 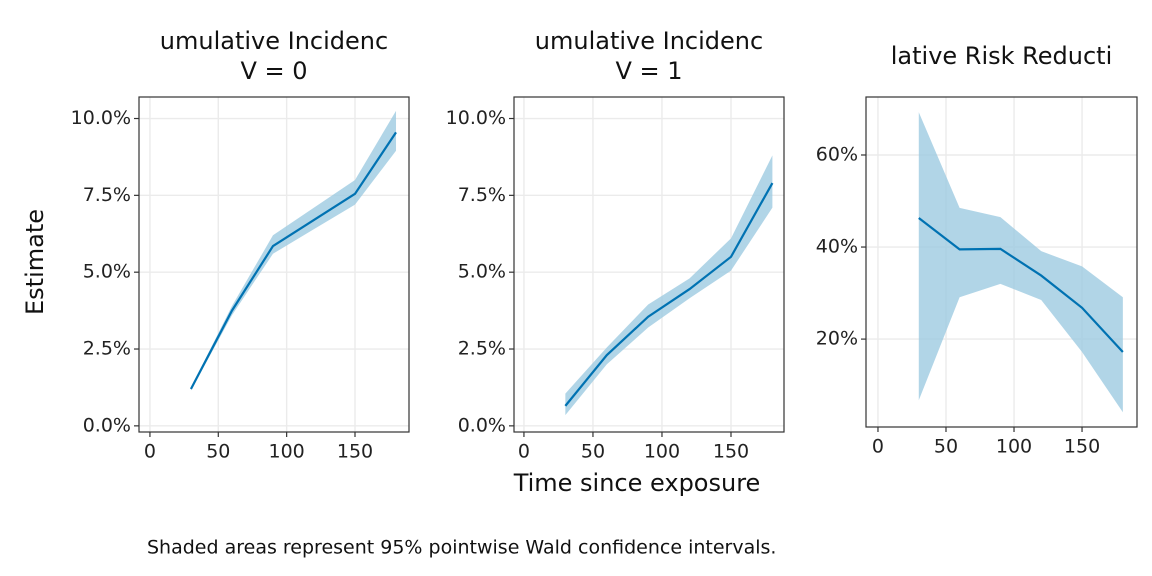 I want to click on panel-subtitle: V = 0, so click(x=273, y=71).